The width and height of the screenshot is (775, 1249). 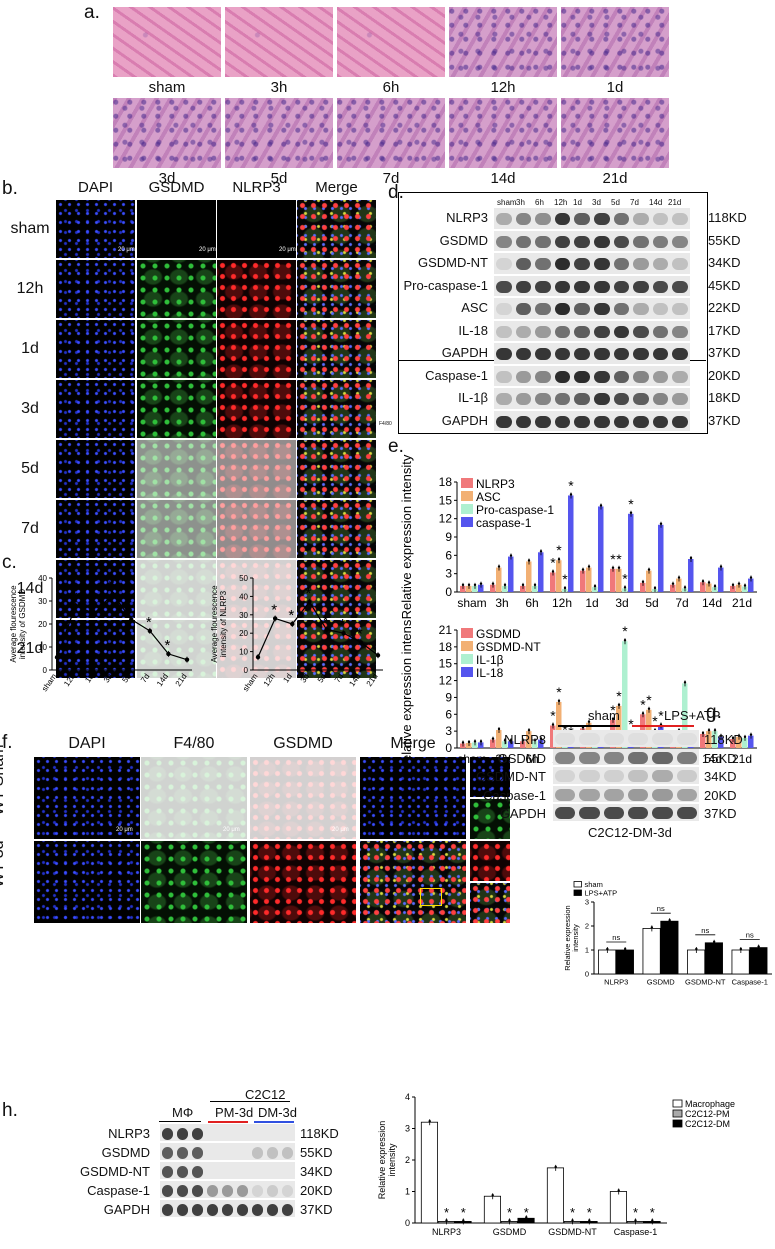 What do you see at coordinates (707, 1124) in the screenshot?
I see `legend-entry: C2C12-DM` at bounding box center [707, 1124].